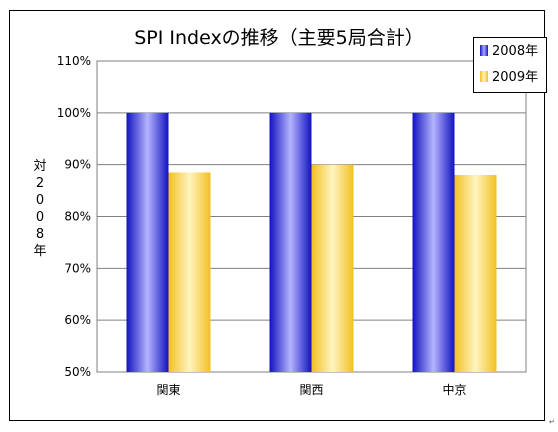 Image resolution: width=558 pixels, height=432 pixels. What do you see at coordinates (74, 61) in the screenshot?
I see `y-tick-label: 110%` at bounding box center [74, 61].